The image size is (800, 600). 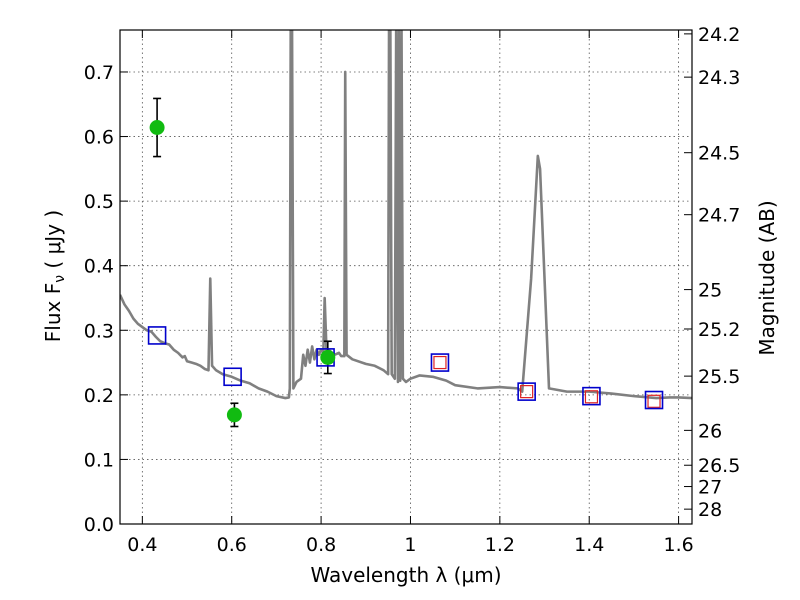 What do you see at coordinates (710, 291) in the screenshot?
I see `y2-tick-label: 25` at bounding box center [710, 291].